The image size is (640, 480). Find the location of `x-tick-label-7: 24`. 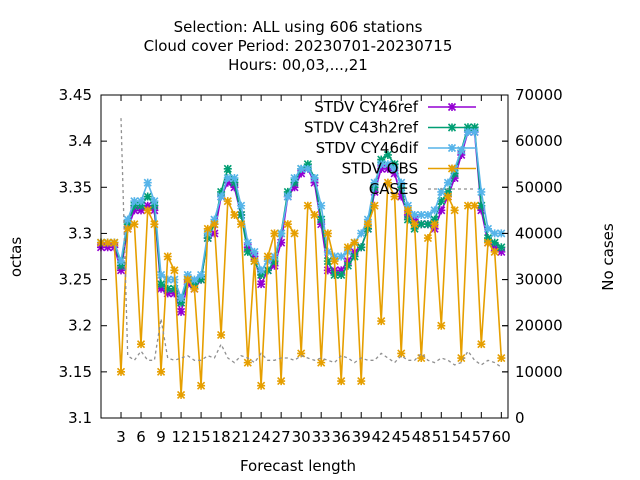

x-tick-label-7: 24 is located at coordinates (261, 437).